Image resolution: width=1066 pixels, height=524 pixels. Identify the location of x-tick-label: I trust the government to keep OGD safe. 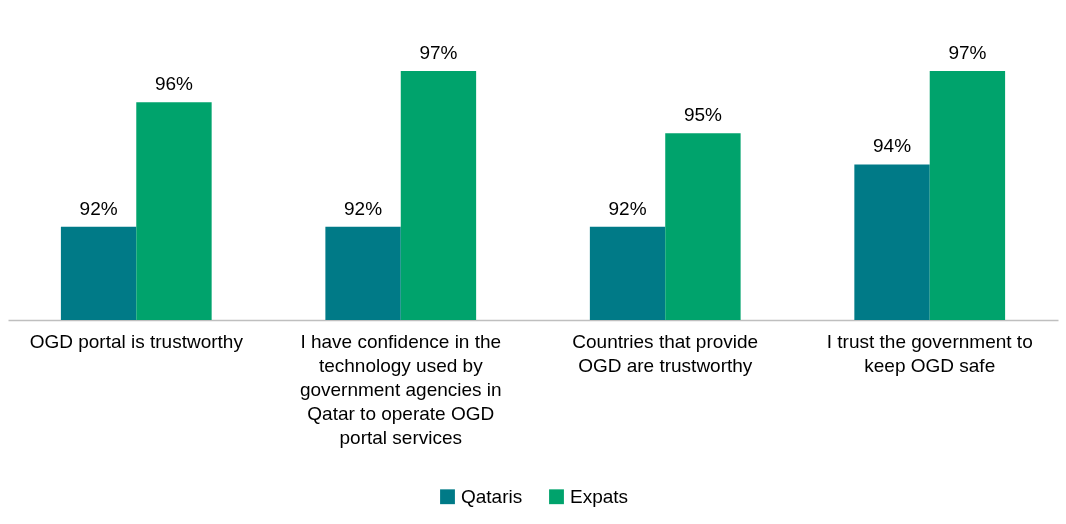
(929, 353).